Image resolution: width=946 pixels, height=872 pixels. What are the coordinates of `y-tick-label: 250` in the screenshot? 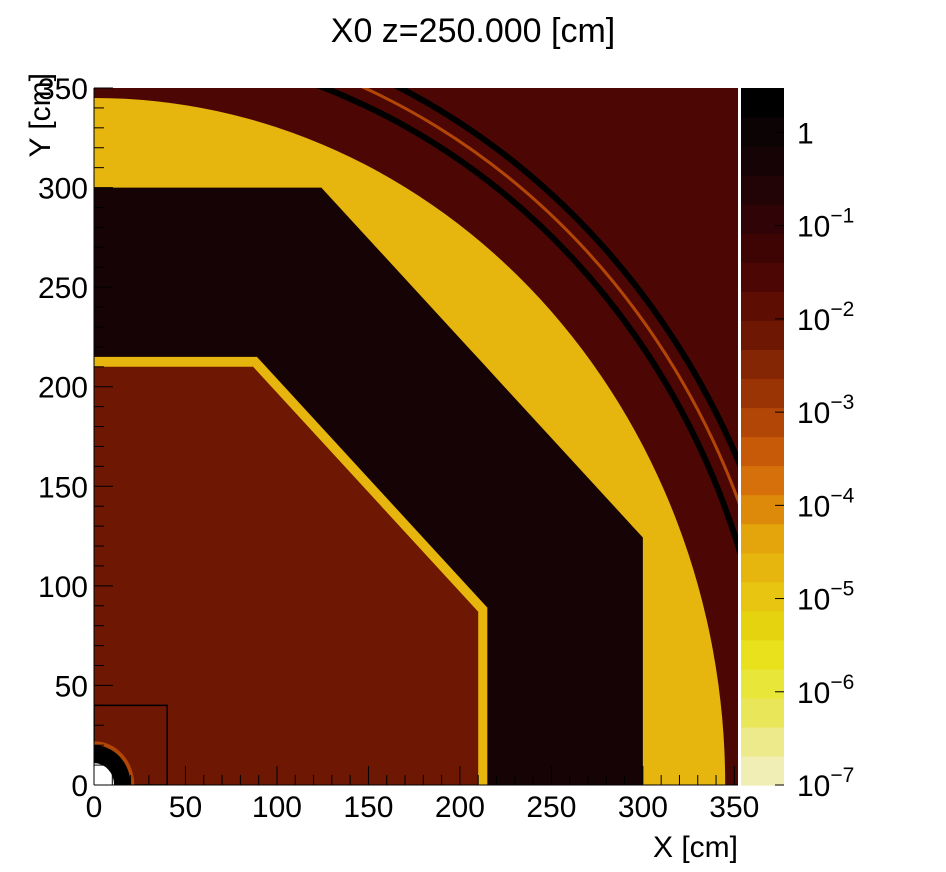 It's located at (63, 288).